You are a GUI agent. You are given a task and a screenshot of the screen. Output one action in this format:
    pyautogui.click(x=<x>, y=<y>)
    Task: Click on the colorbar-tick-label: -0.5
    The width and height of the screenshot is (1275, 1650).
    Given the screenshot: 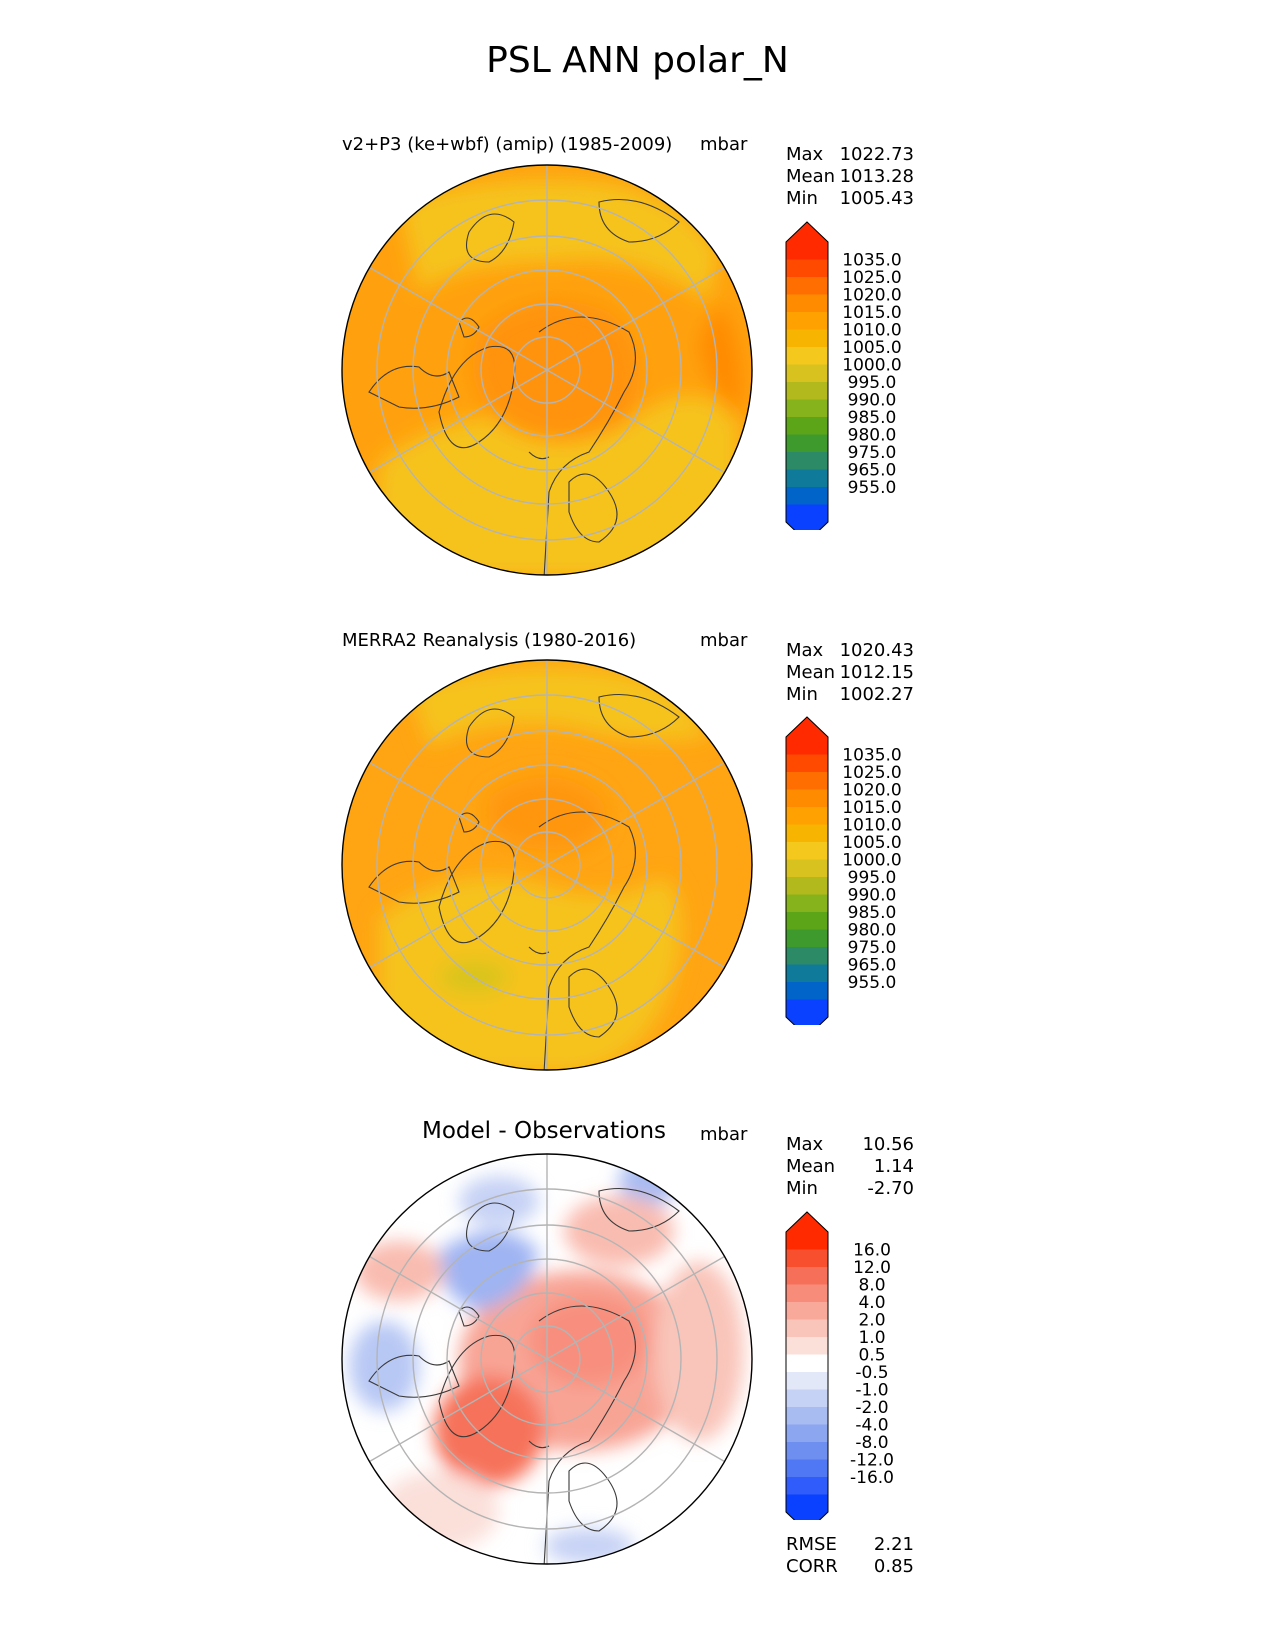 What is the action you would take?
    pyautogui.click(x=871, y=1373)
    